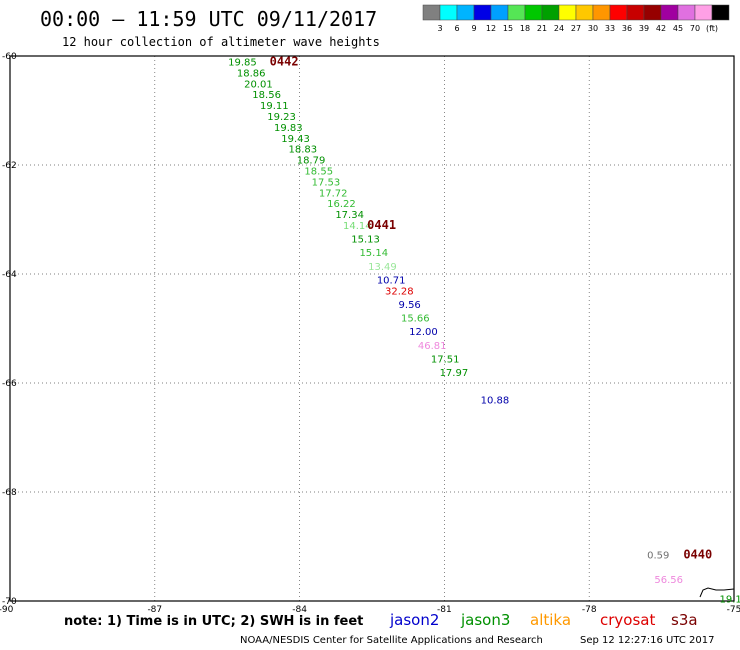 The image size is (740, 650). Describe the element at coordinates (661, 28) in the screenshot. I see `color-scale-label: 42` at that location.